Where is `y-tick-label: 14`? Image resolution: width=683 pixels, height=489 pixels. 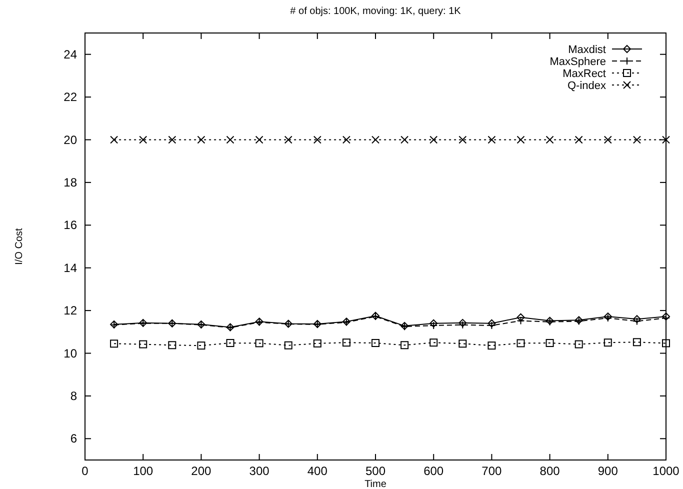 y-tick-label: 14 is located at coordinates (71, 267).